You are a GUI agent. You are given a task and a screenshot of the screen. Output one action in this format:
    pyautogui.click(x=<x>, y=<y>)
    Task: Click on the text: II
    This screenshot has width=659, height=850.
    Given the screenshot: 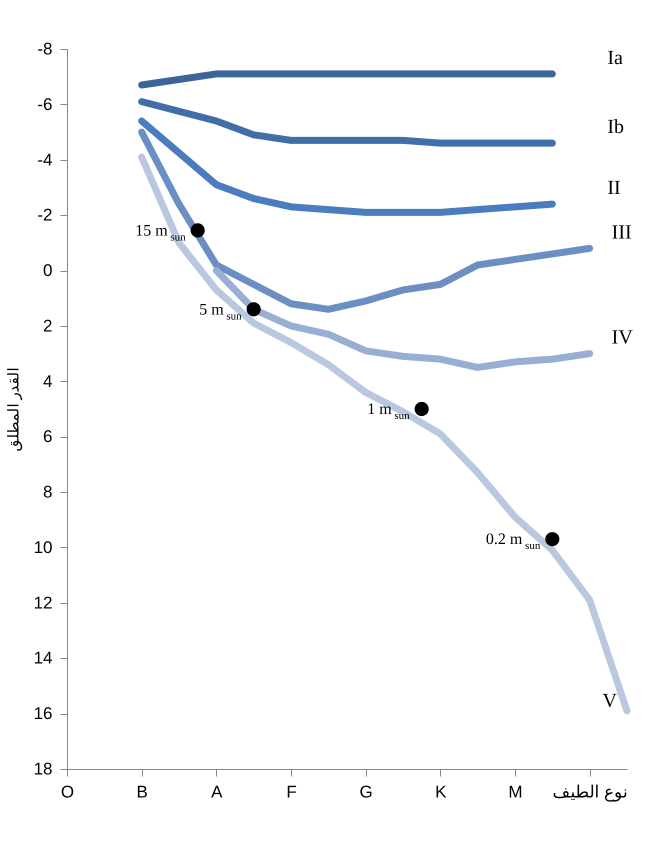 What is the action you would take?
    pyautogui.click(x=614, y=188)
    